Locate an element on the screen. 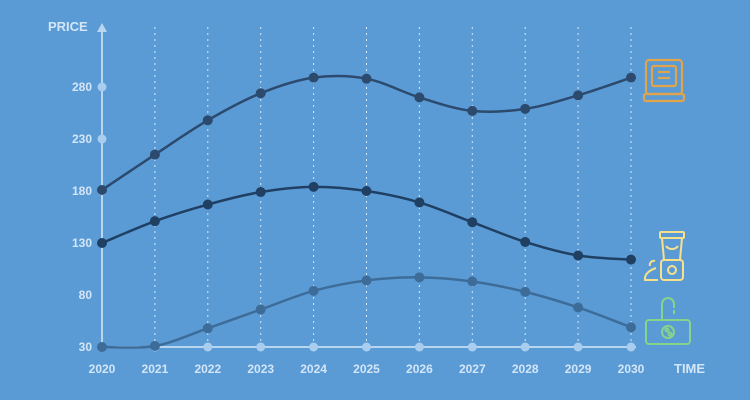  y-tick-label: 80 is located at coordinates (86, 295).